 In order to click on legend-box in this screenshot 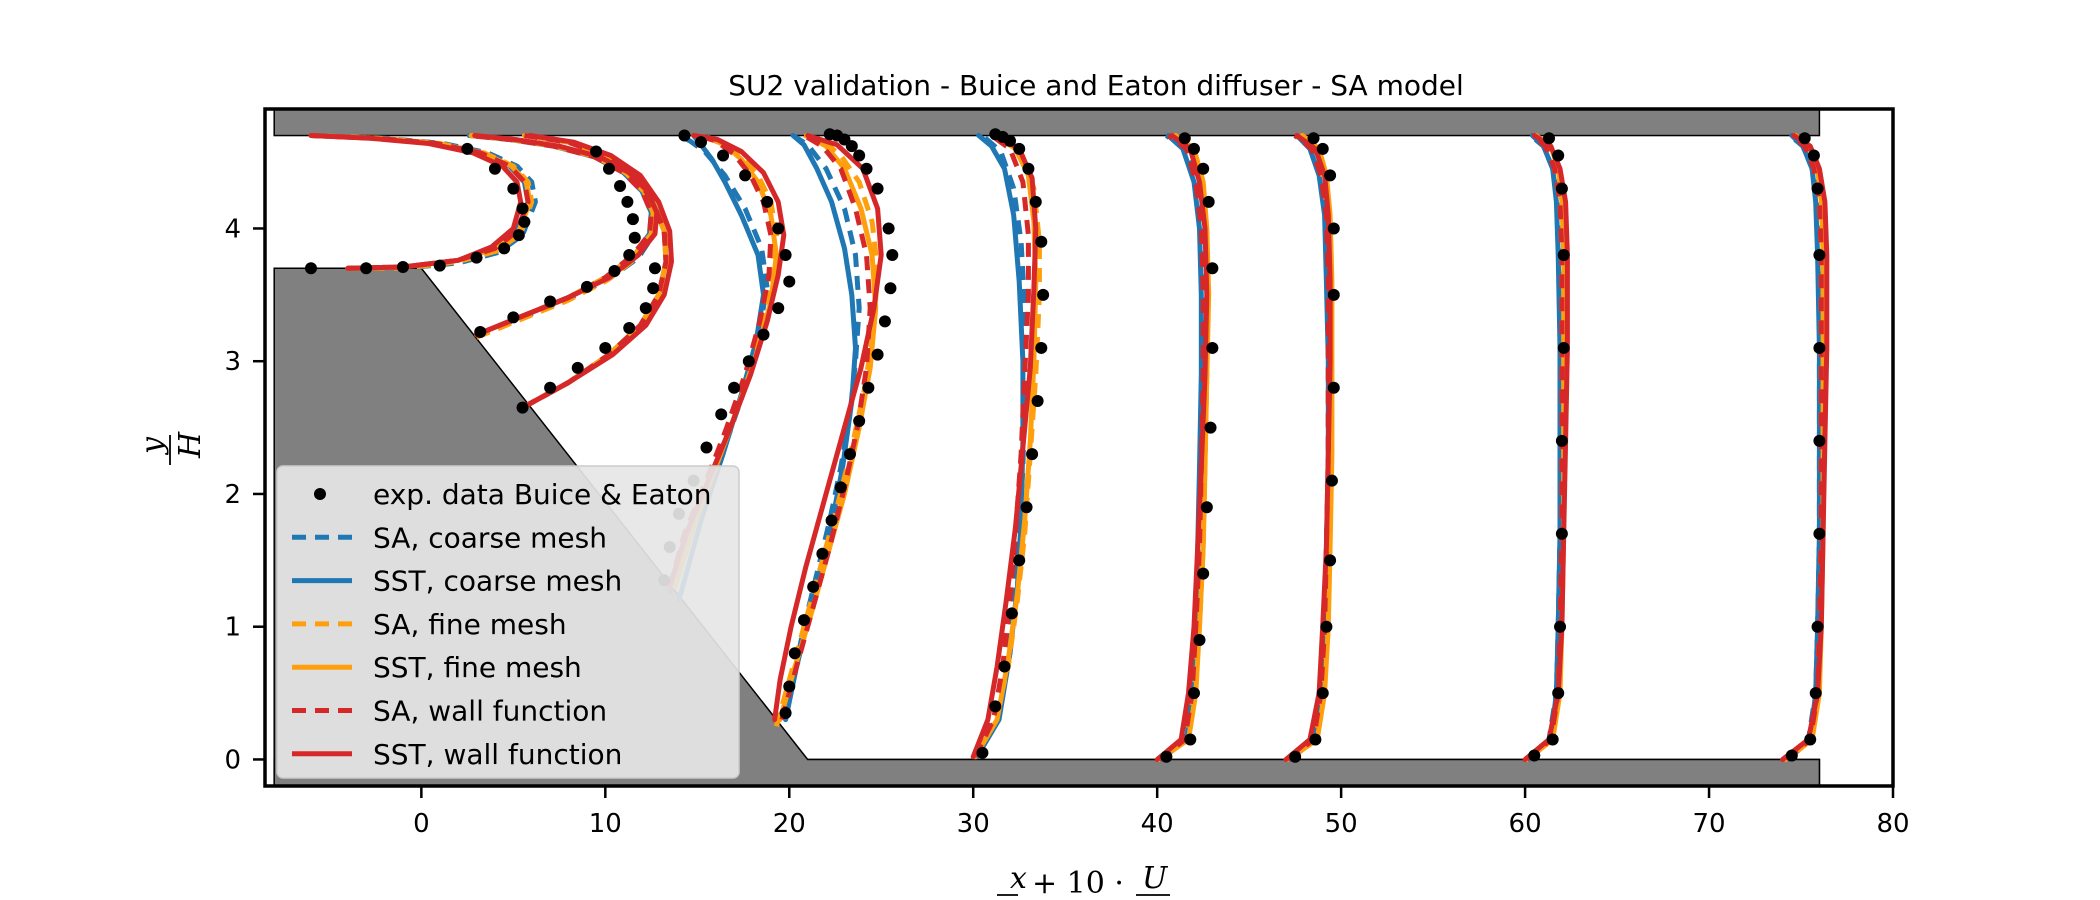, I will do `click(508, 622)`.